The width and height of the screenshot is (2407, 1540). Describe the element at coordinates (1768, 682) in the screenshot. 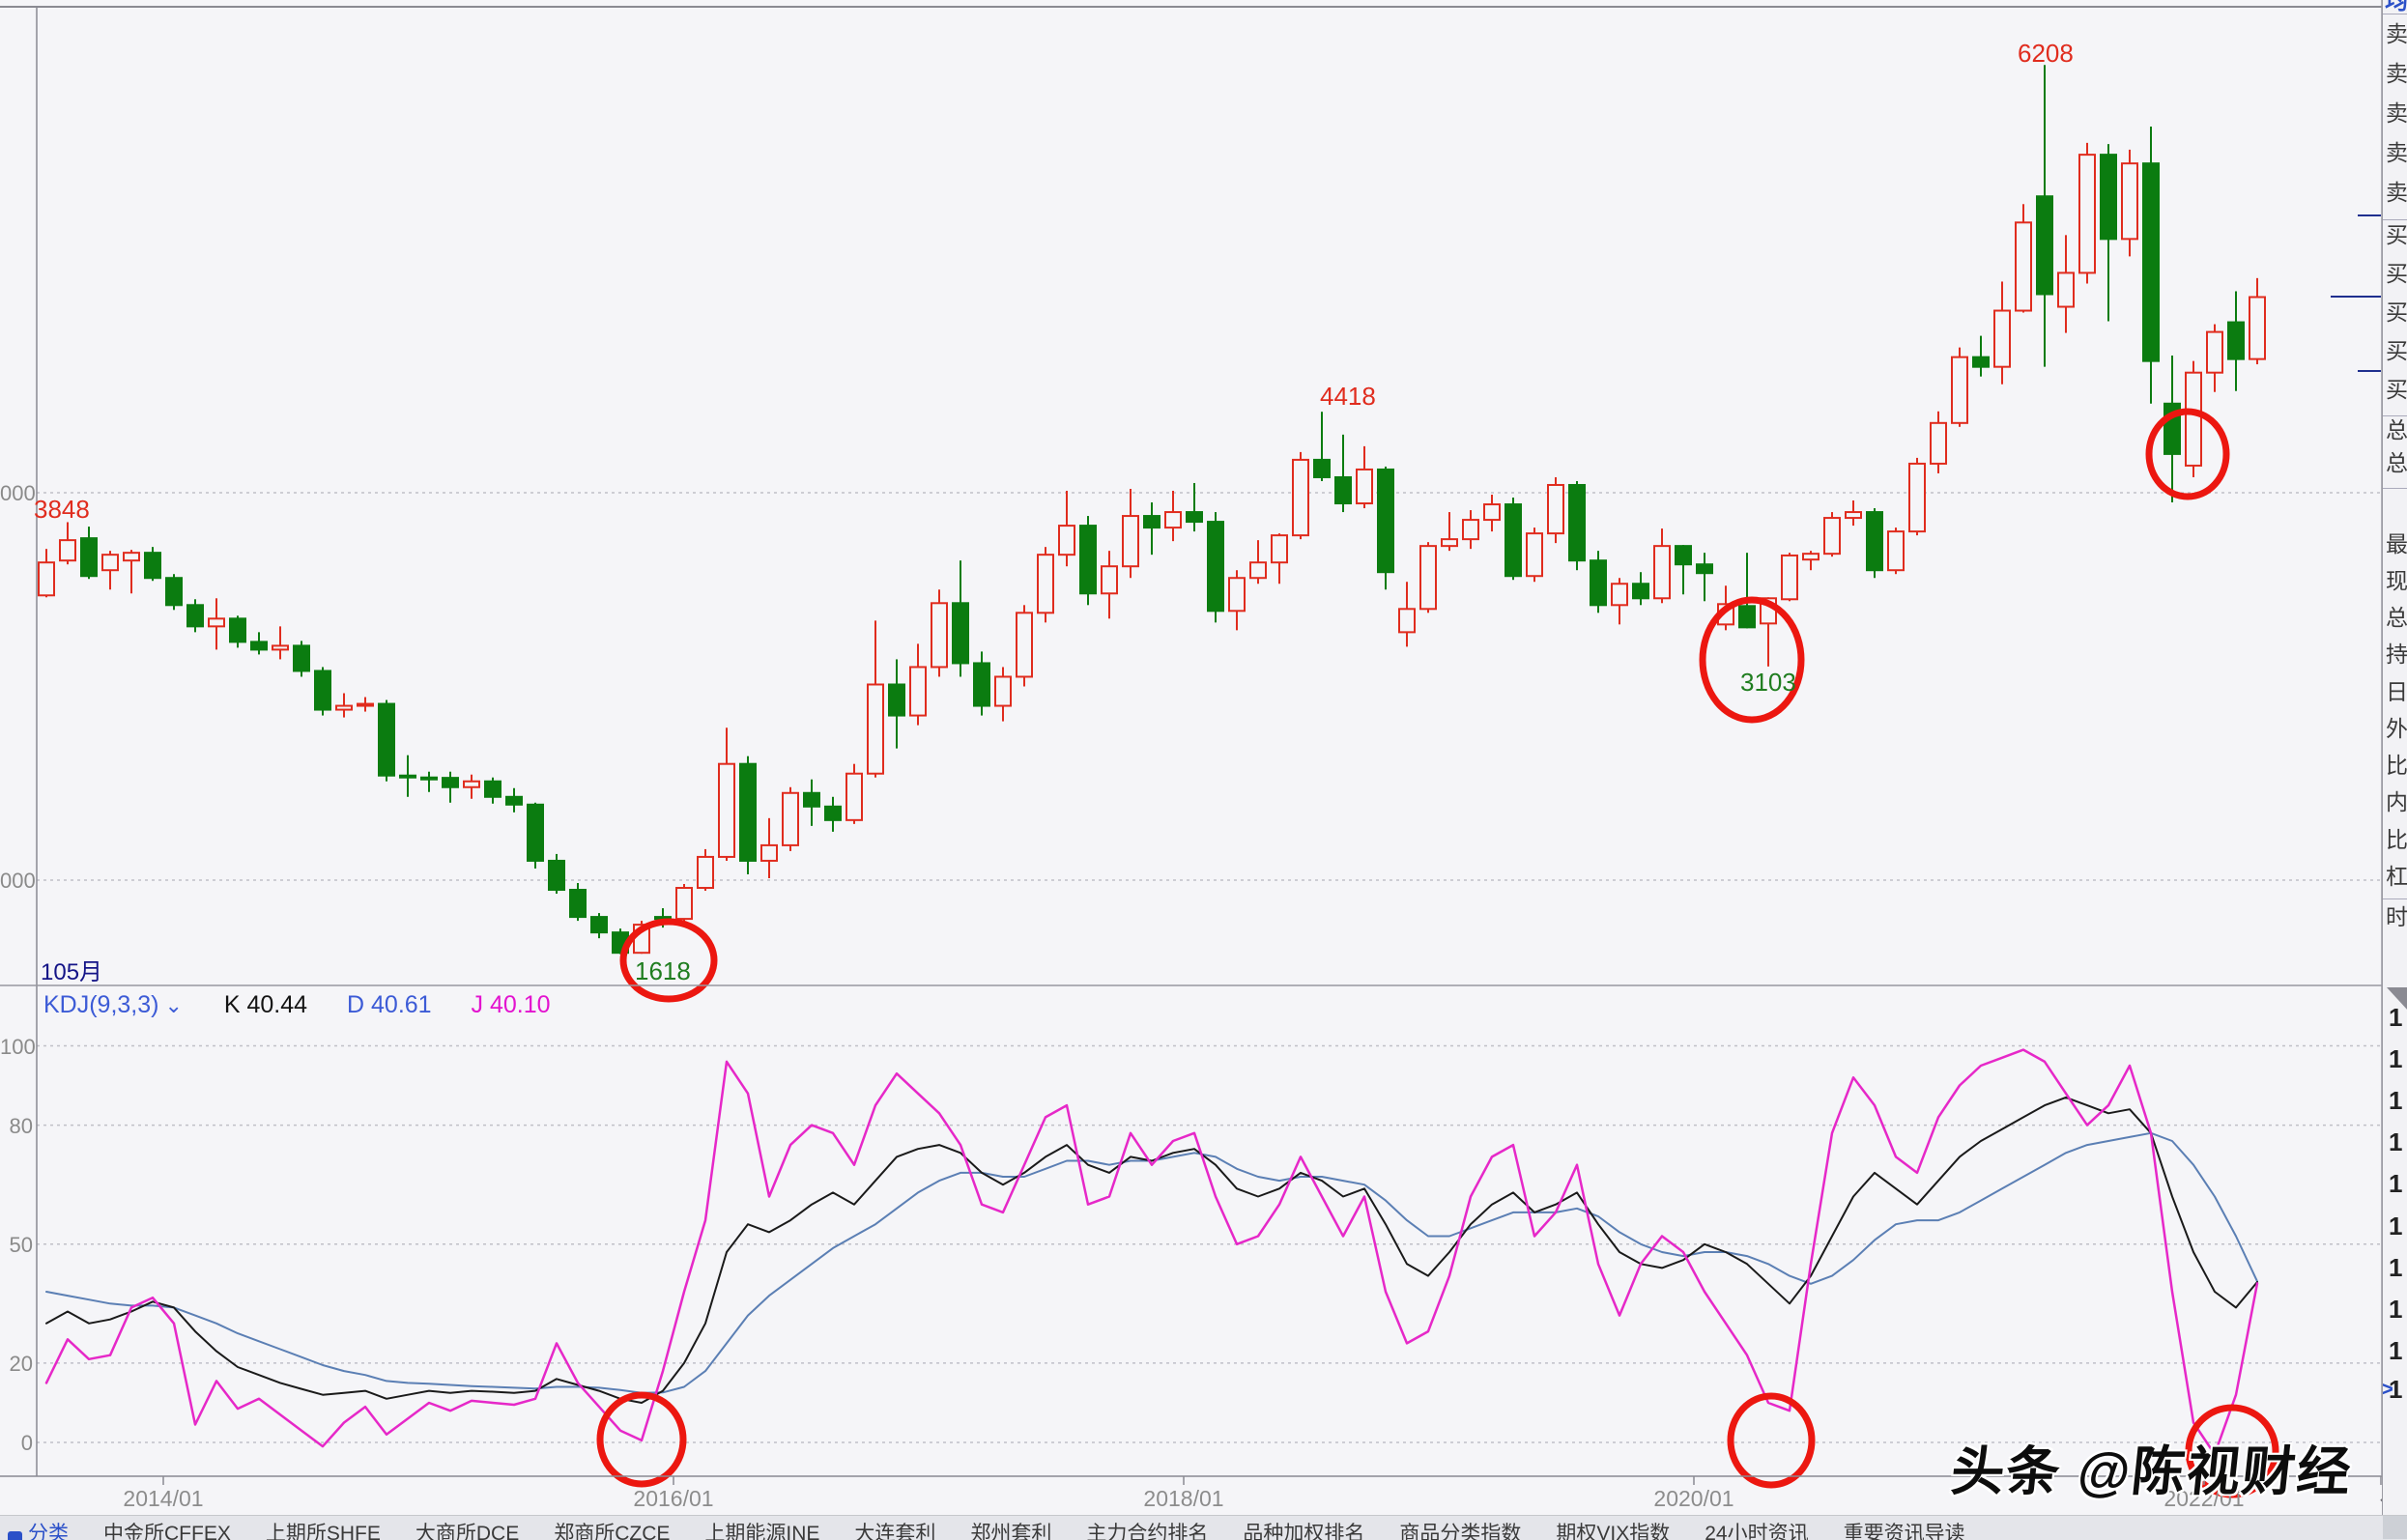

I see `price-annotation-label: 3103` at that location.